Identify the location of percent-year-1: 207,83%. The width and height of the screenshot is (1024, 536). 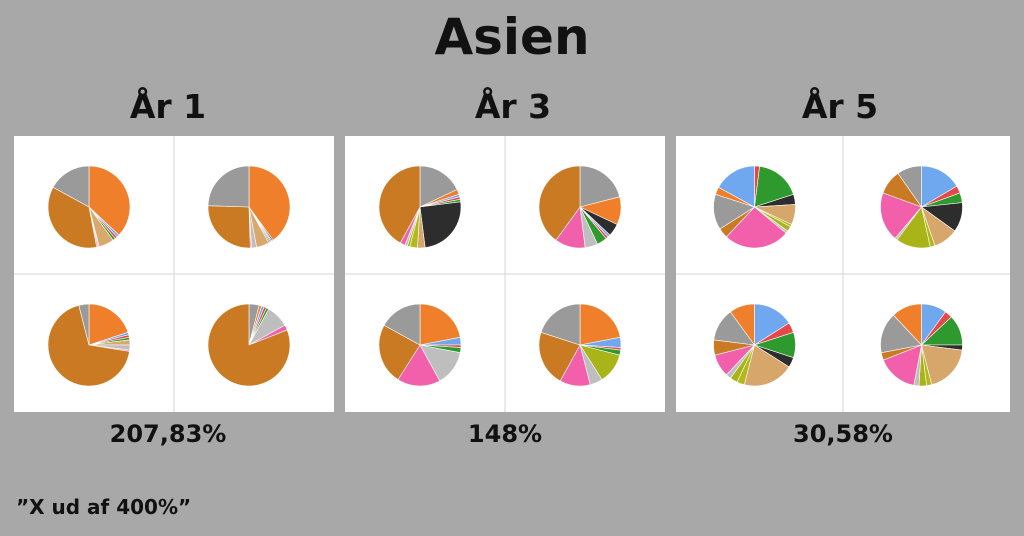
(168, 434).